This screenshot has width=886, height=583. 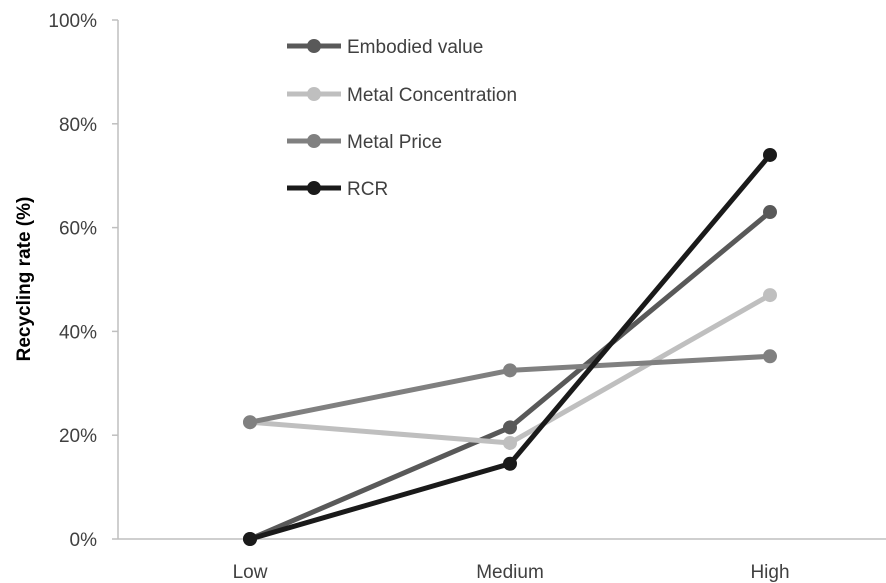 What do you see at coordinates (78, 229) in the screenshot?
I see `y-tick-label: 60%` at bounding box center [78, 229].